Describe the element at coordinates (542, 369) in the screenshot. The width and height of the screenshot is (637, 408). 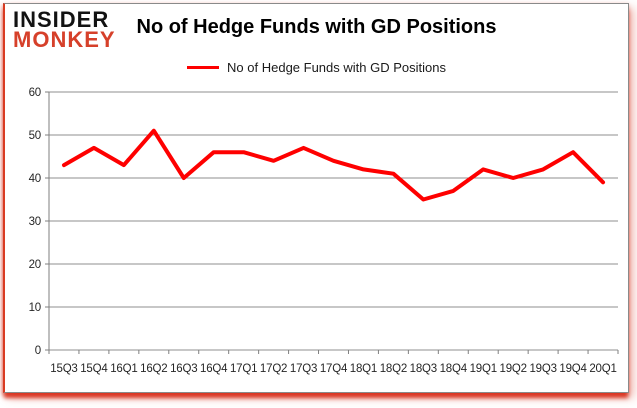
I see `x-axis-label: 19Q3` at that location.